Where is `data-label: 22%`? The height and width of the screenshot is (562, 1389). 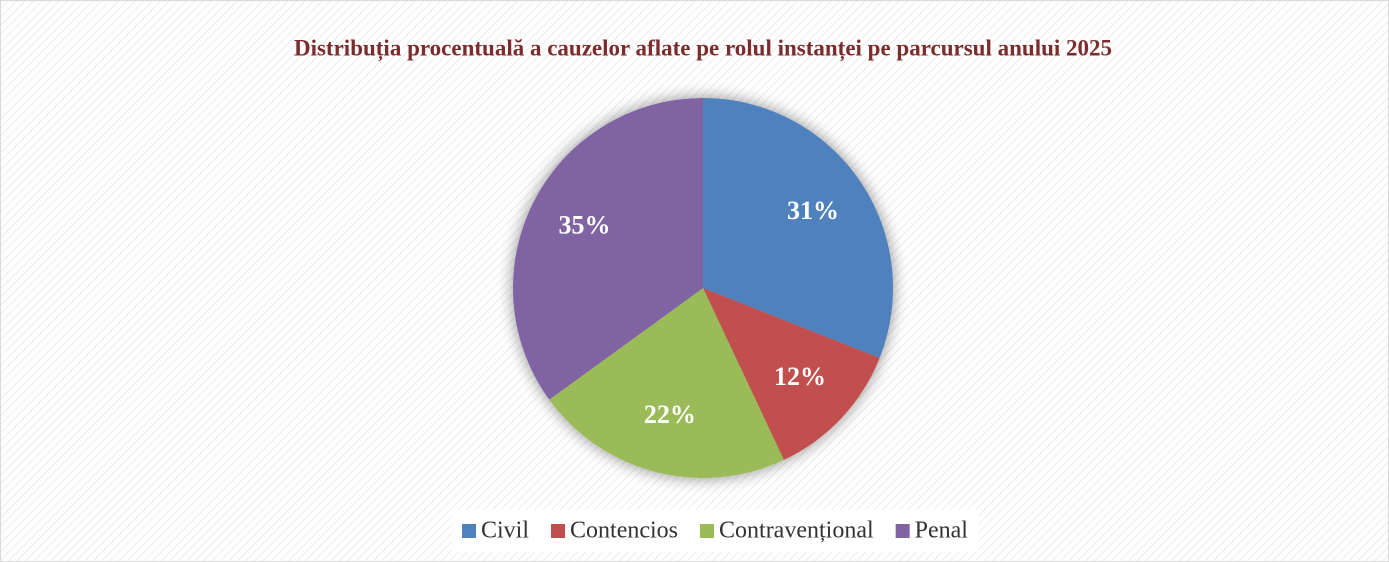
data-label: 22% is located at coordinates (670, 414).